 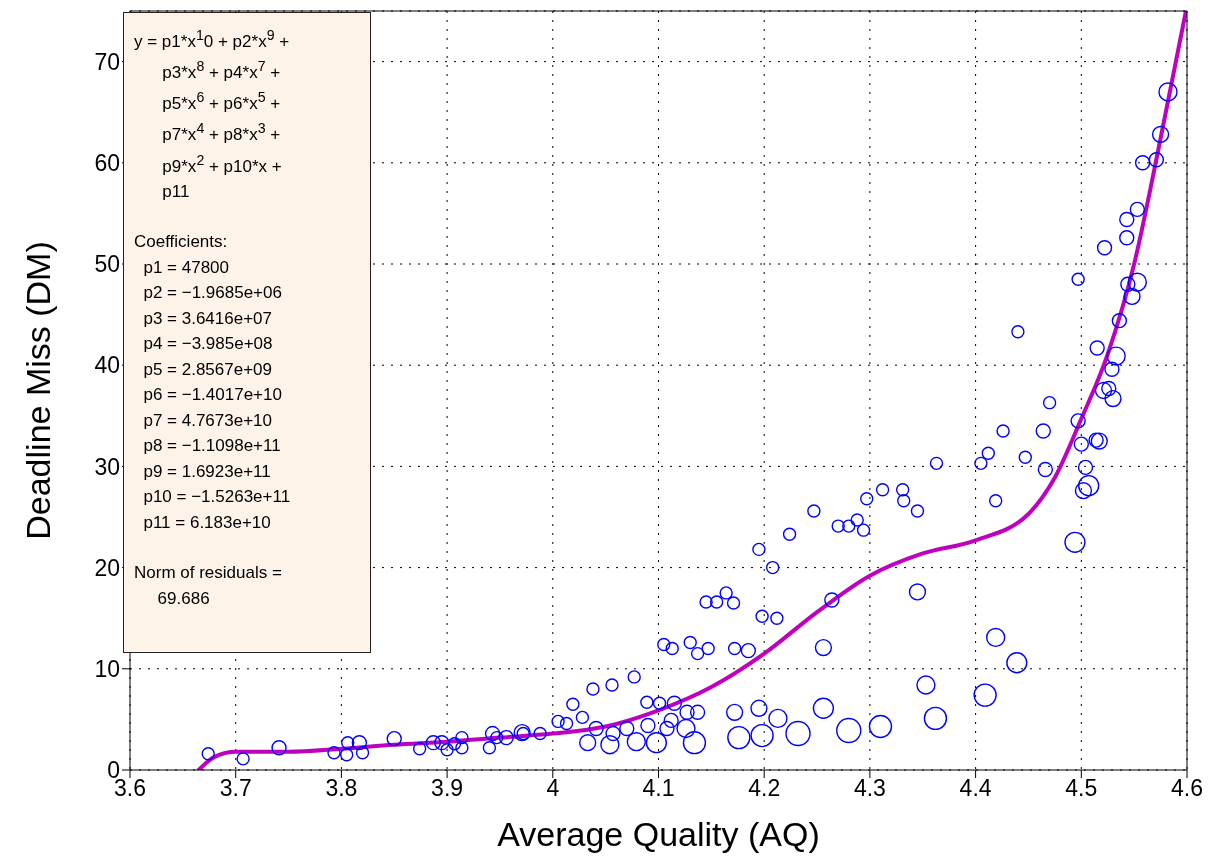 What do you see at coordinates (658, 788) in the screenshot?
I see `x-tick-label: 4.1` at bounding box center [658, 788].